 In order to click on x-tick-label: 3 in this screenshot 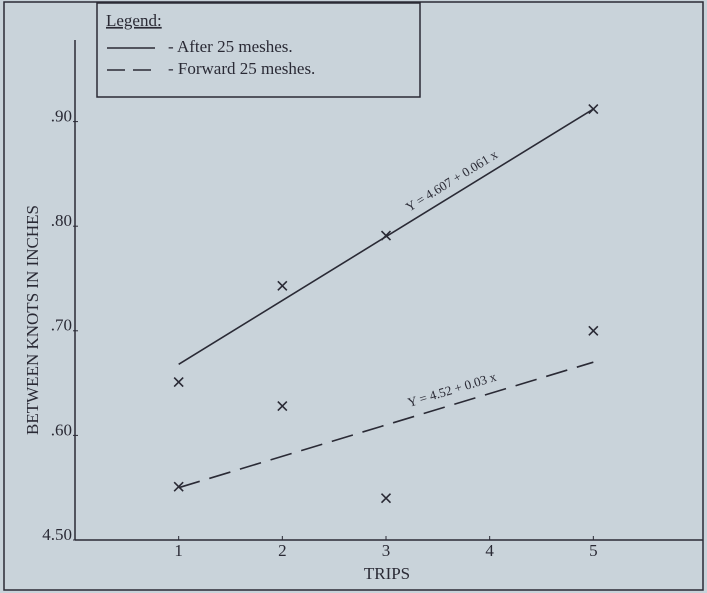, I will do `click(386, 550)`.